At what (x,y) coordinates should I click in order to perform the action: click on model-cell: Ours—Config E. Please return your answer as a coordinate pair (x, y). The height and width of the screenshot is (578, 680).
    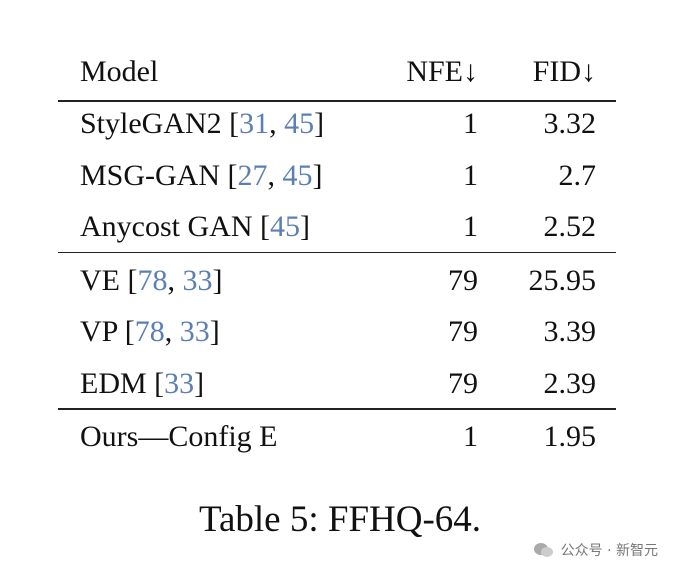
    Looking at the image, I should click on (179, 437).